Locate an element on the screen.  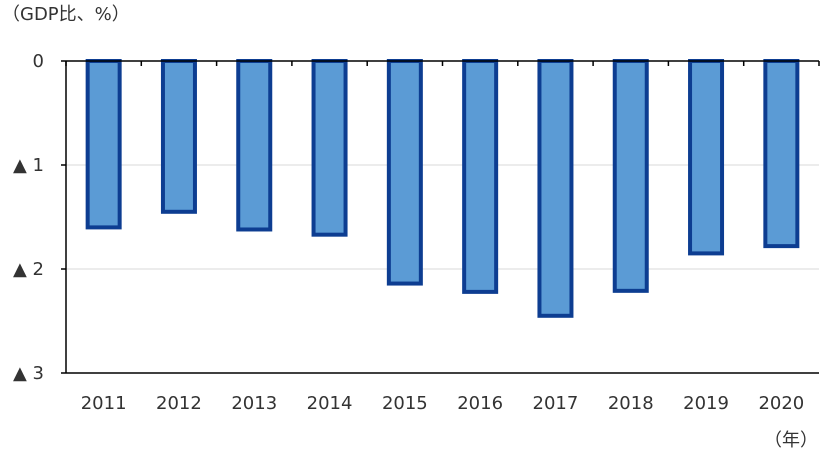
x-tick-labels: 2011 2012 2013 2014 2015 2016 2017 2018 2019 2020 is located at coordinates (443, 403).